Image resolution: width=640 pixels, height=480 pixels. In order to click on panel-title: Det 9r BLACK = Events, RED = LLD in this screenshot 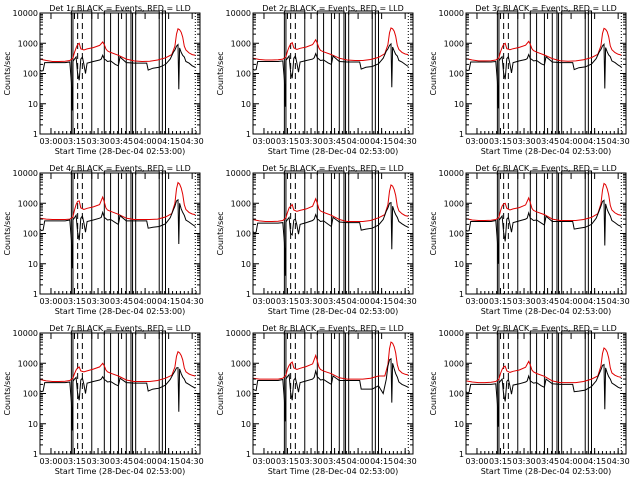, I will do `click(546, 328)`.